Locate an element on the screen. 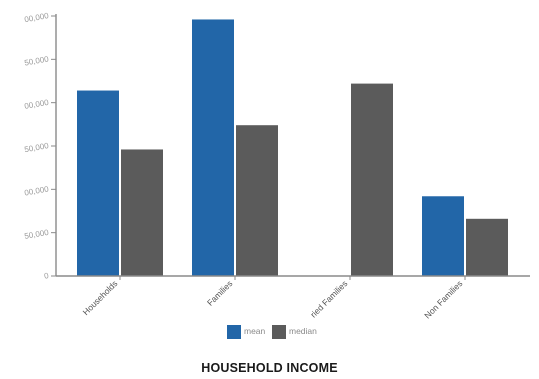 The image size is (539, 379). legend: mean median is located at coordinates (272, 332).